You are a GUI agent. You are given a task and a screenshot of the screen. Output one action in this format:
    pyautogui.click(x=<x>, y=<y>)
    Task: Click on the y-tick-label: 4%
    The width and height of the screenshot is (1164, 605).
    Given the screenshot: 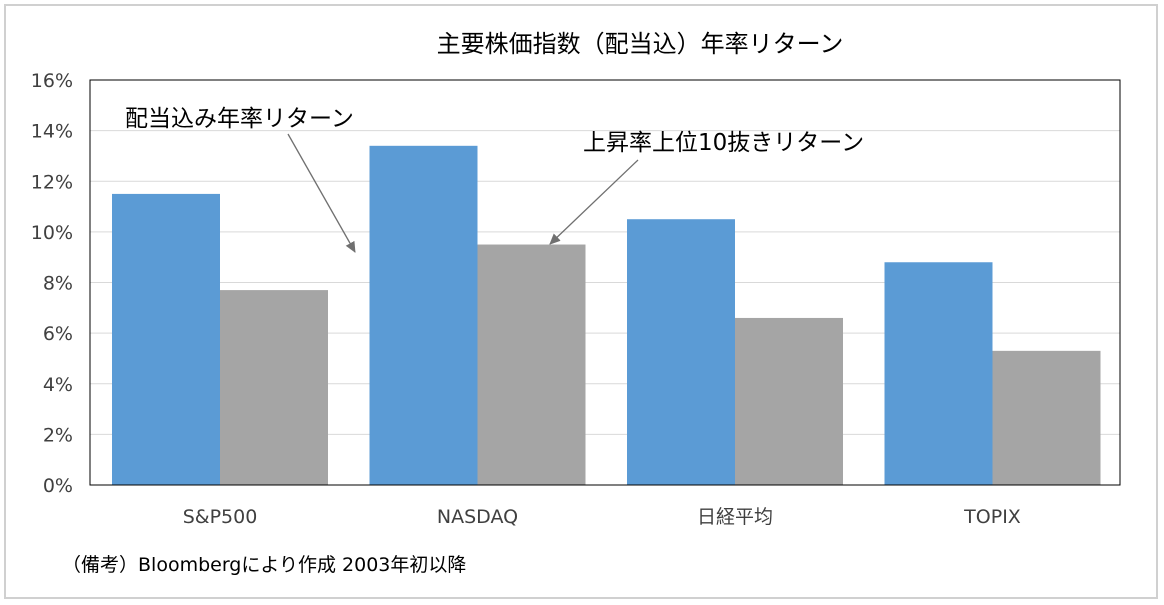 What is the action you would take?
    pyautogui.click(x=58, y=385)
    